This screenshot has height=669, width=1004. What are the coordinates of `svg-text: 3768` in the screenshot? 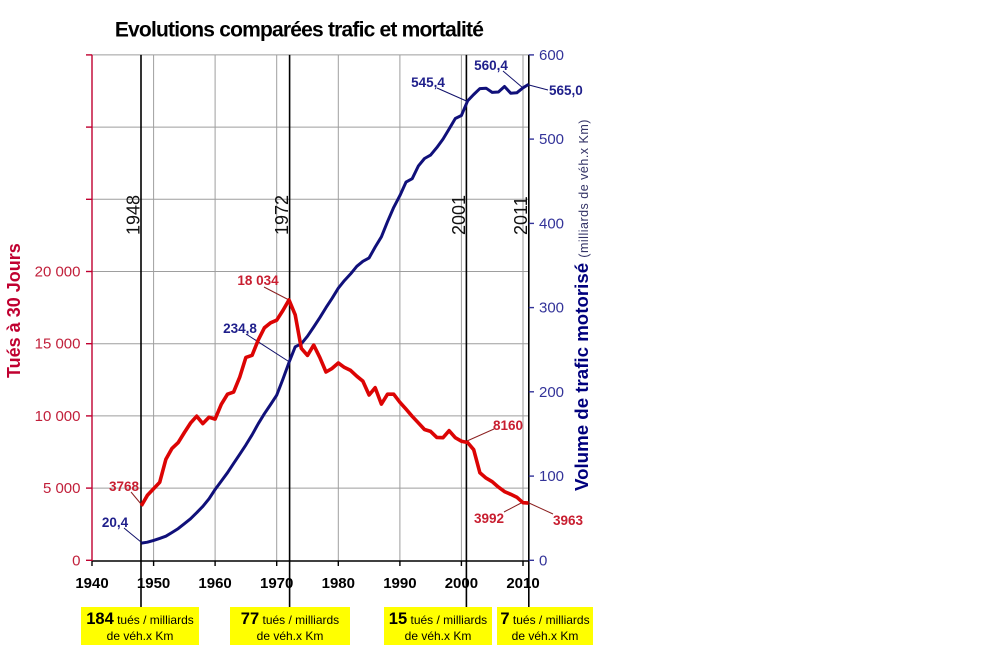 It's located at (124, 486).